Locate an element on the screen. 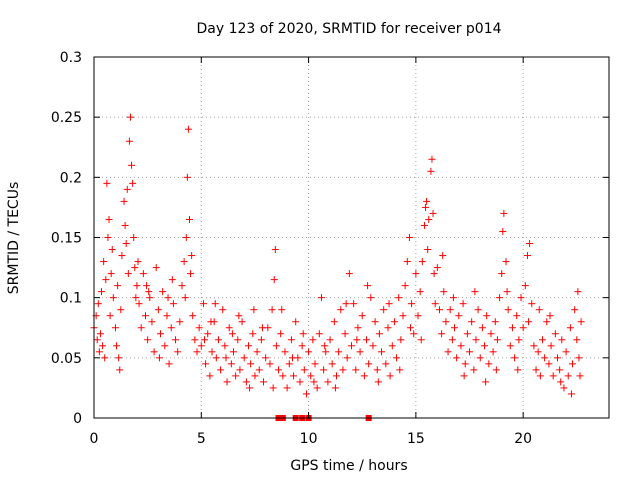 The width and height of the screenshot is (640, 480). x-tick-label: 20 is located at coordinates (523, 439).